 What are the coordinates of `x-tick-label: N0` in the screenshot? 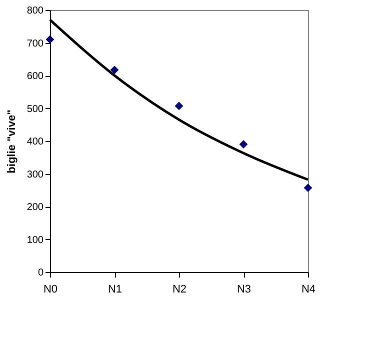 It's located at (50, 290).